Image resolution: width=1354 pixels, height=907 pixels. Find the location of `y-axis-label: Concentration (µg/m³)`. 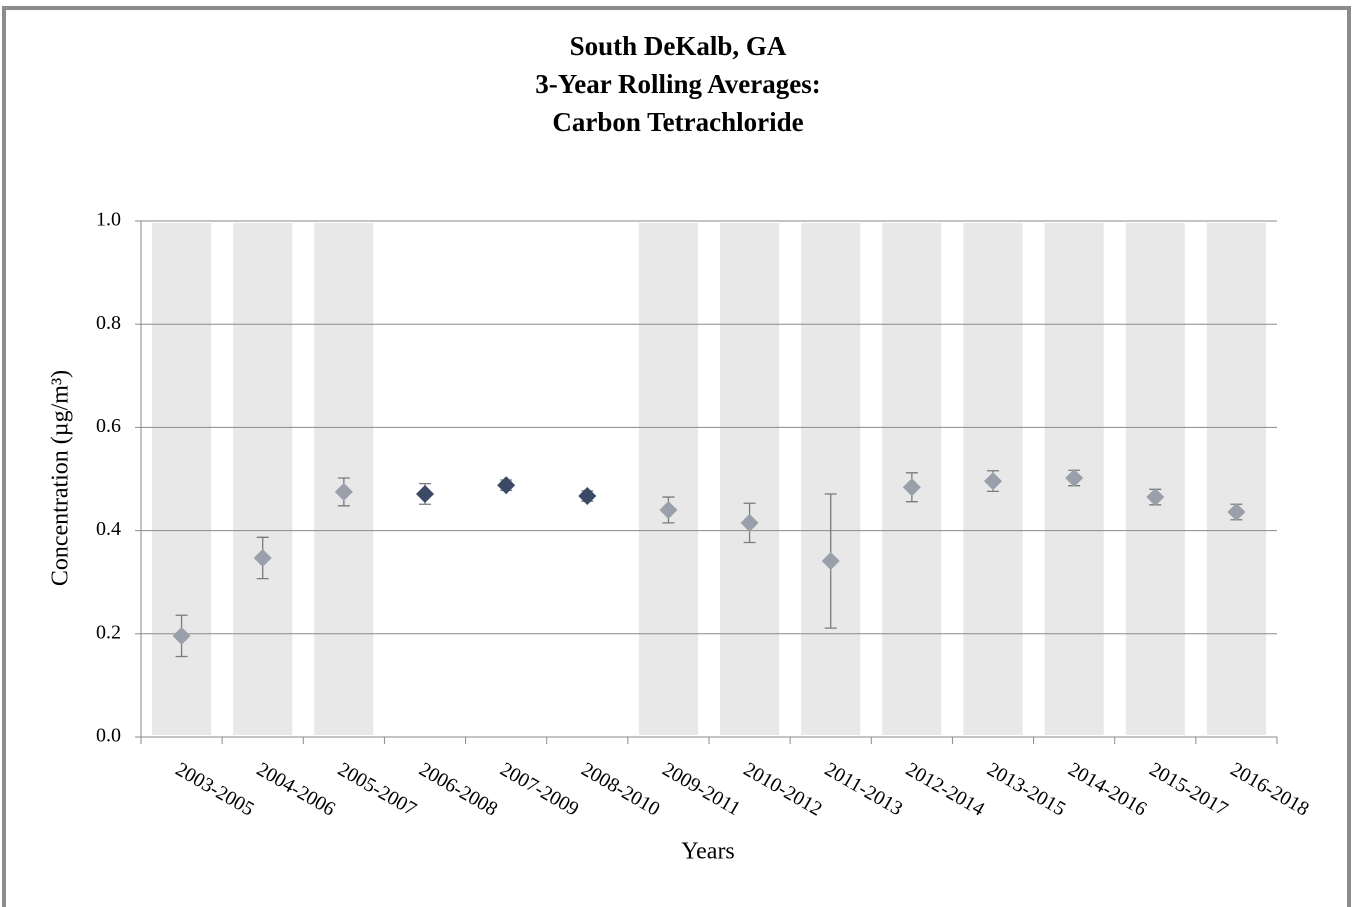

y-axis-label: Concentration (µg/m³) is located at coordinates (61, 478).